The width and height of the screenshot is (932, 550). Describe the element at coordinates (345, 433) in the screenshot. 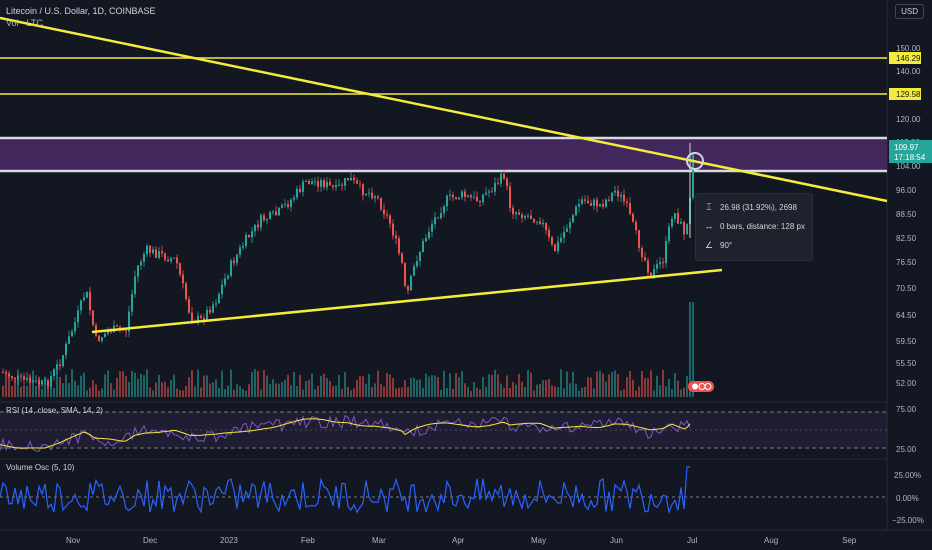

I see `rsi-sma-line` at that location.